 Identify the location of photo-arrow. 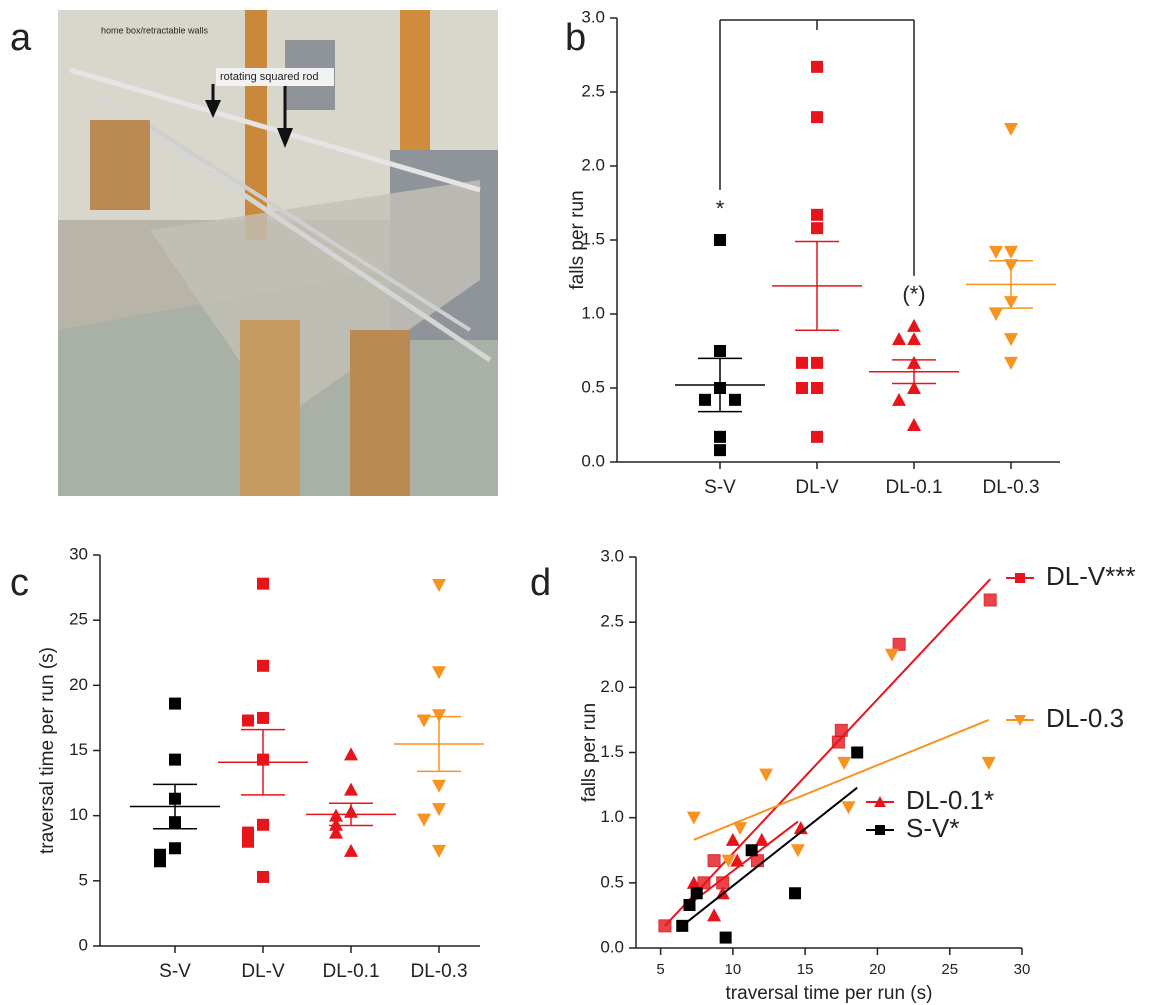
(285, 138).